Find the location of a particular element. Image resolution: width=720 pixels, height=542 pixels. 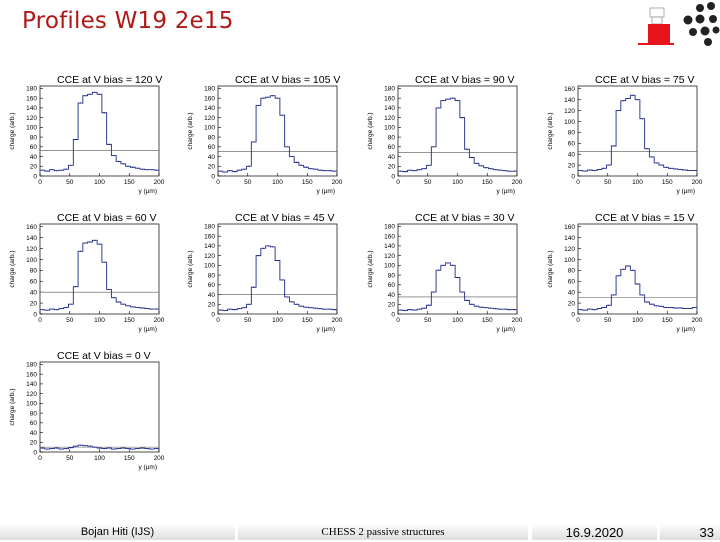

chart-title: CCE at V bias = 15 V is located at coordinates (645, 218).